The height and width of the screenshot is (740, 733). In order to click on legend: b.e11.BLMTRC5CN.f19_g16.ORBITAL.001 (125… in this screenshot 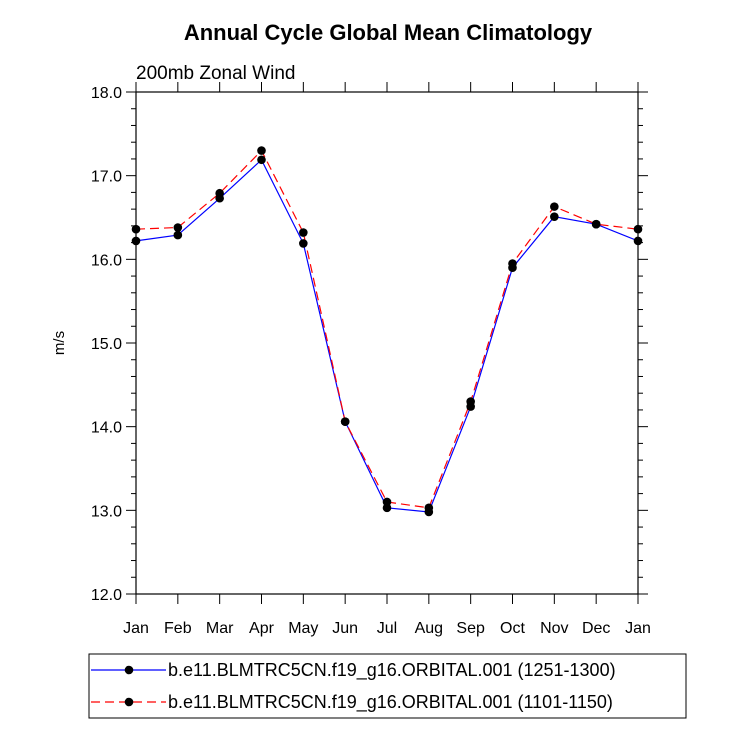, I will do `click(353, 686)`.